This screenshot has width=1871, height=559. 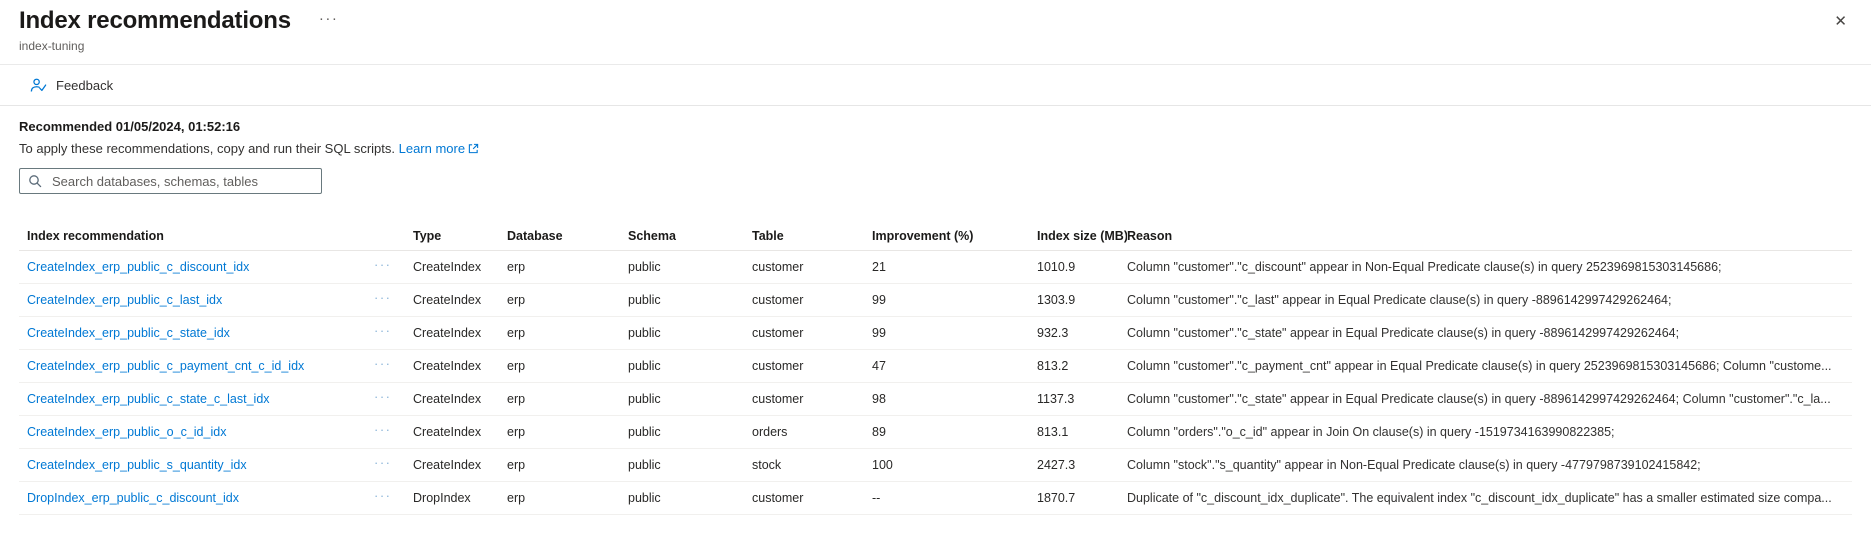 I want to click on feedback-label: Feedback, so click(x=85, y=85).